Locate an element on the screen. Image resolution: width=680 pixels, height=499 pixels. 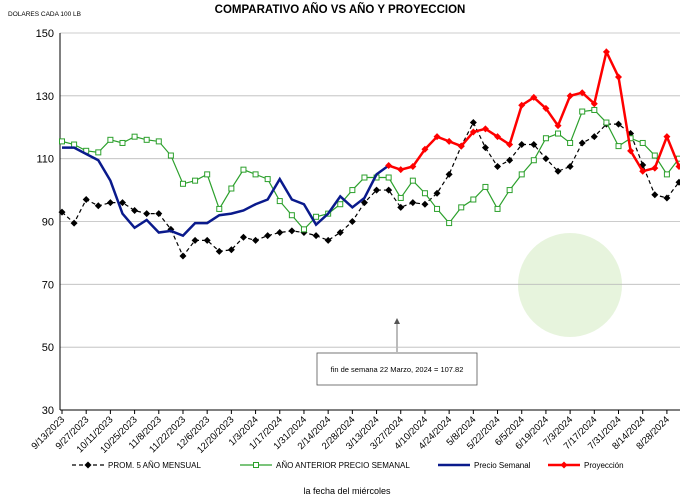
y-tick-label: 70 is located at coordinates (48, 285).